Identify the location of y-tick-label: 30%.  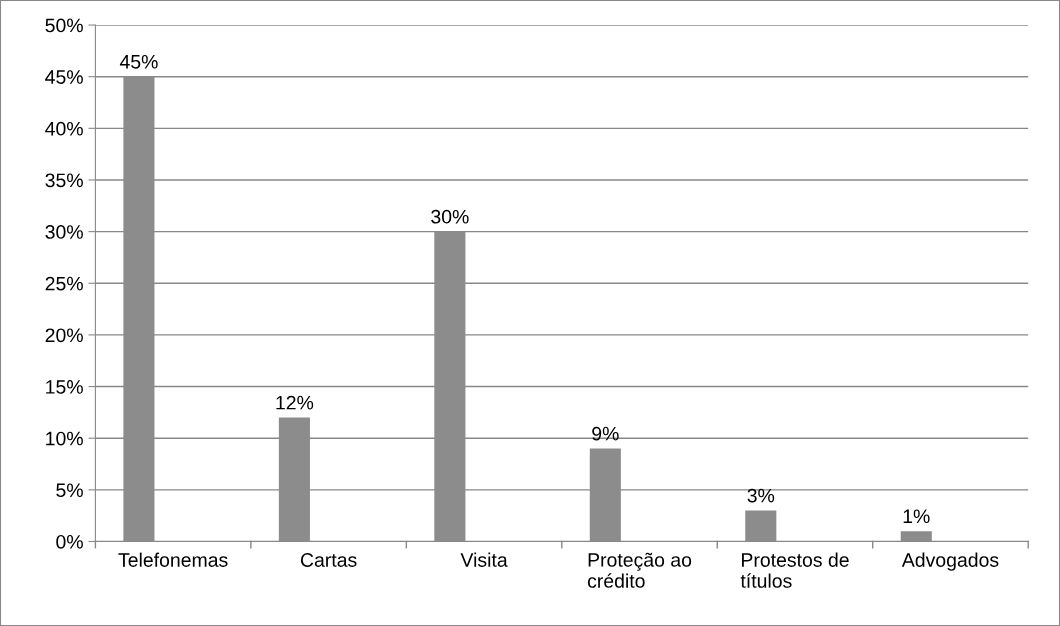
(64, 232).